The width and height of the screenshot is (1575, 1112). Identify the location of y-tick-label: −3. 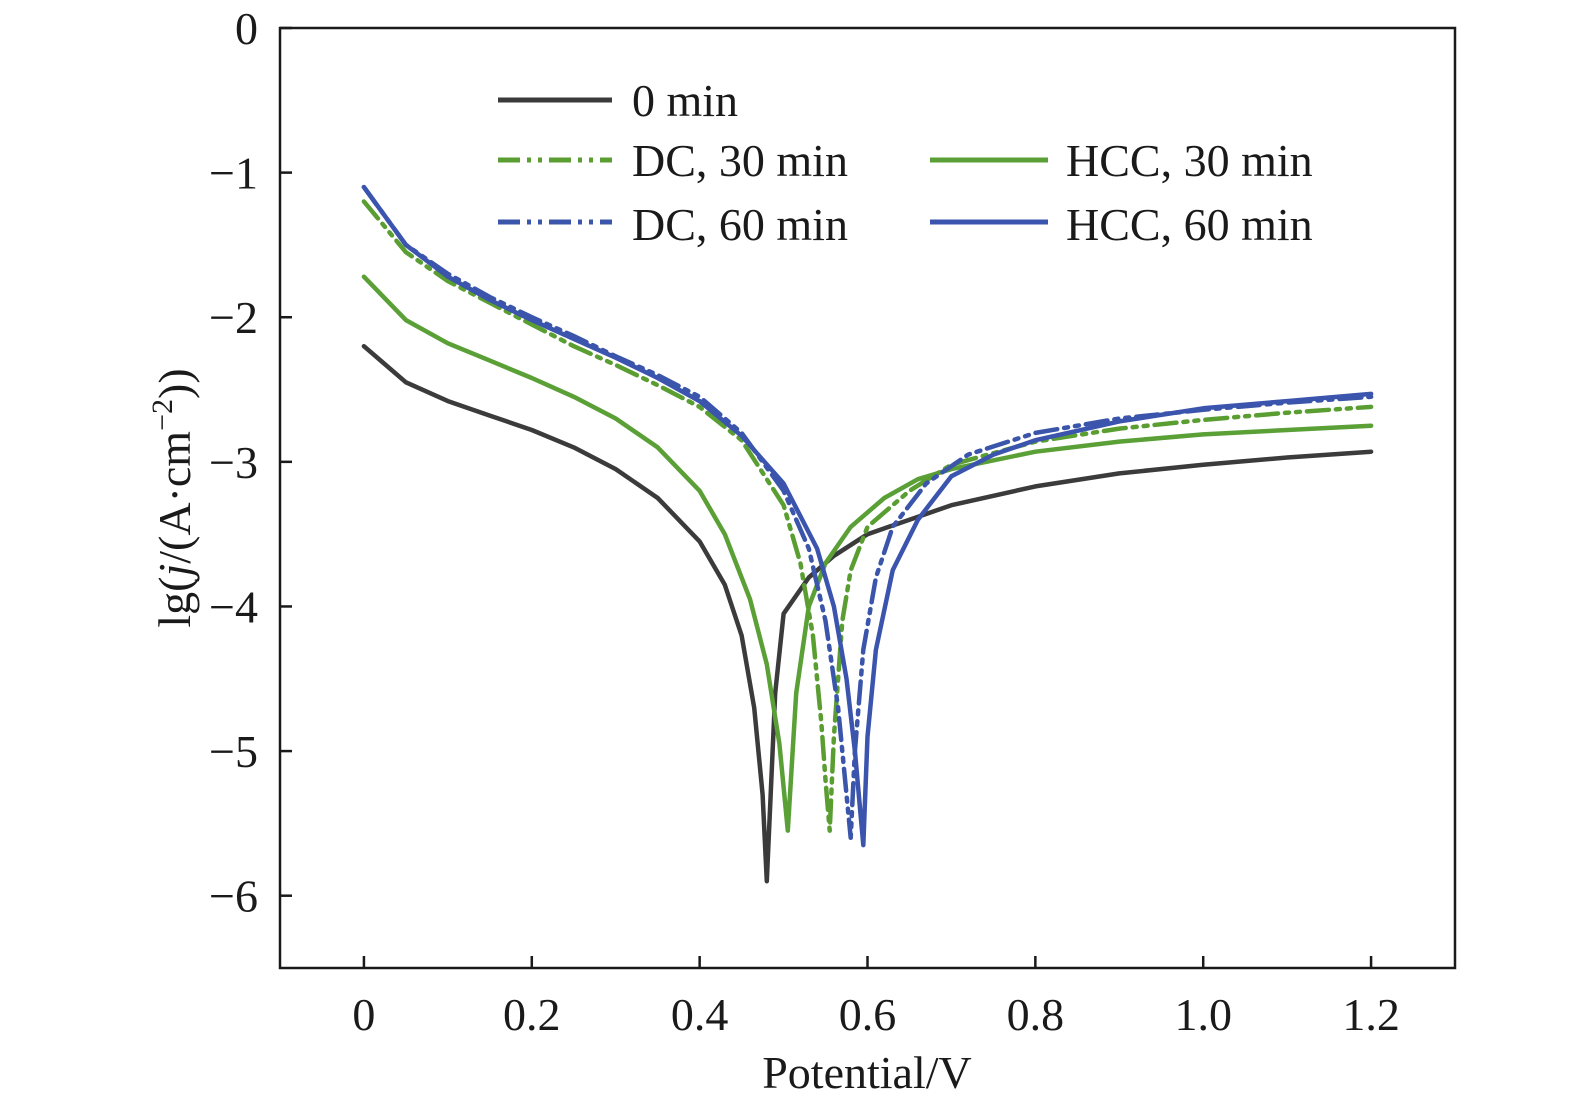
(233, 462).